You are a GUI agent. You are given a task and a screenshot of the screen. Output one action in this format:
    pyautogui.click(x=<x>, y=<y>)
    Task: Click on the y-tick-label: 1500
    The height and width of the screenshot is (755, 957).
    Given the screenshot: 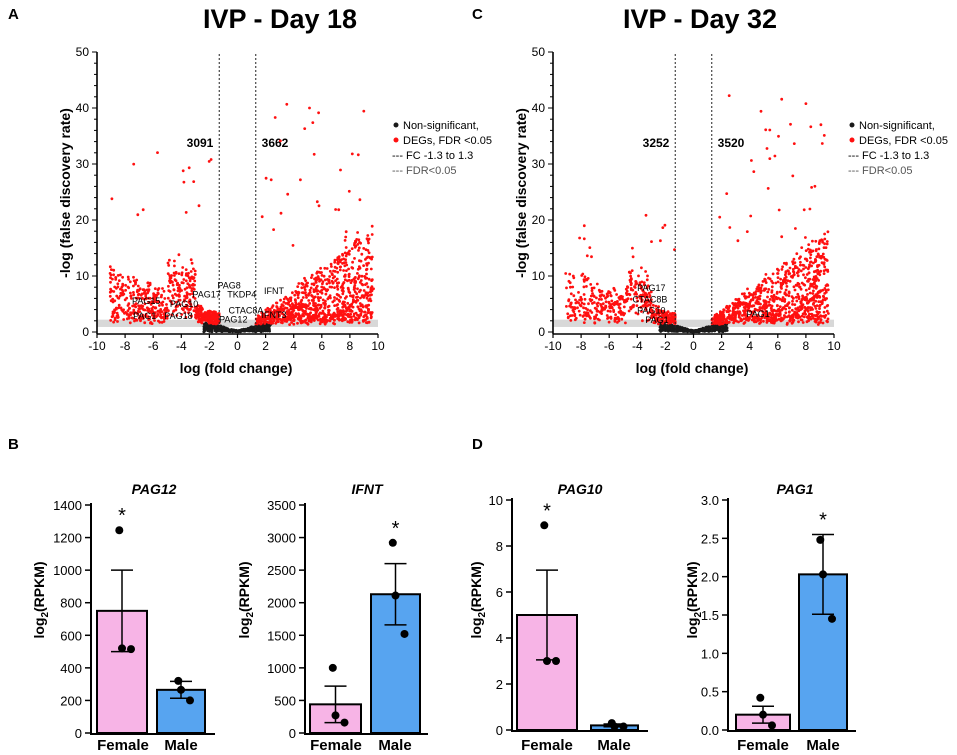 What is the action you would take?
    pyautogui.click(x=281, y=635)
    